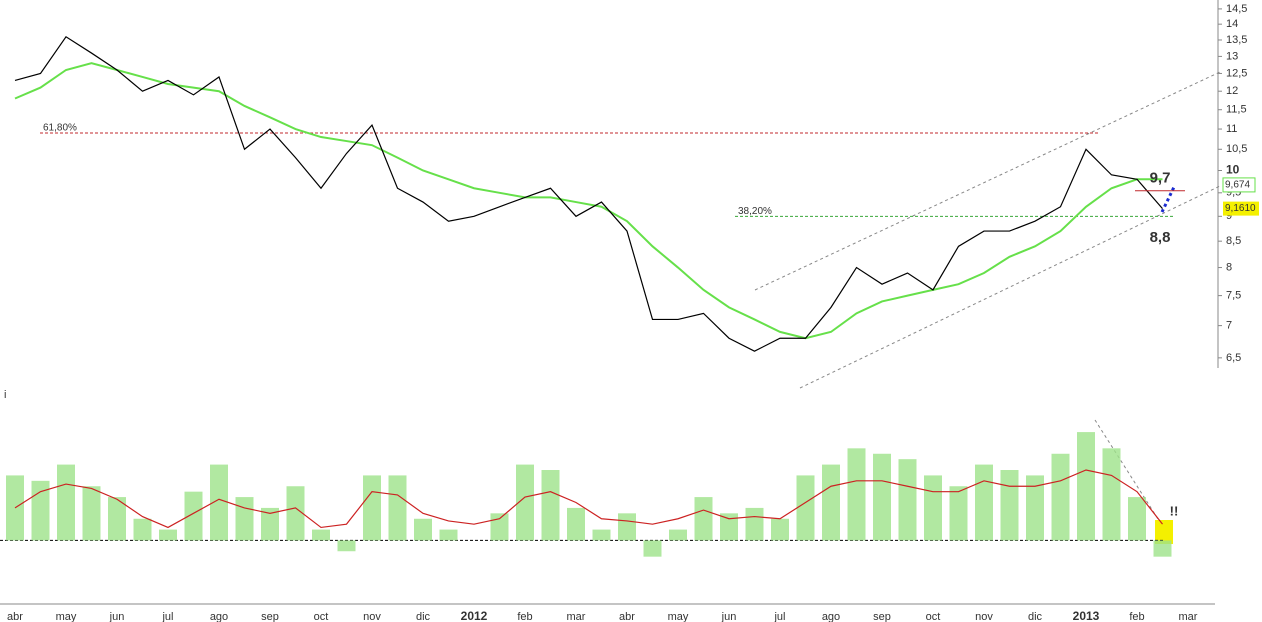 This screenshot has height=622, width=1262. I want to click on ma-tag, so click(1239, 185).